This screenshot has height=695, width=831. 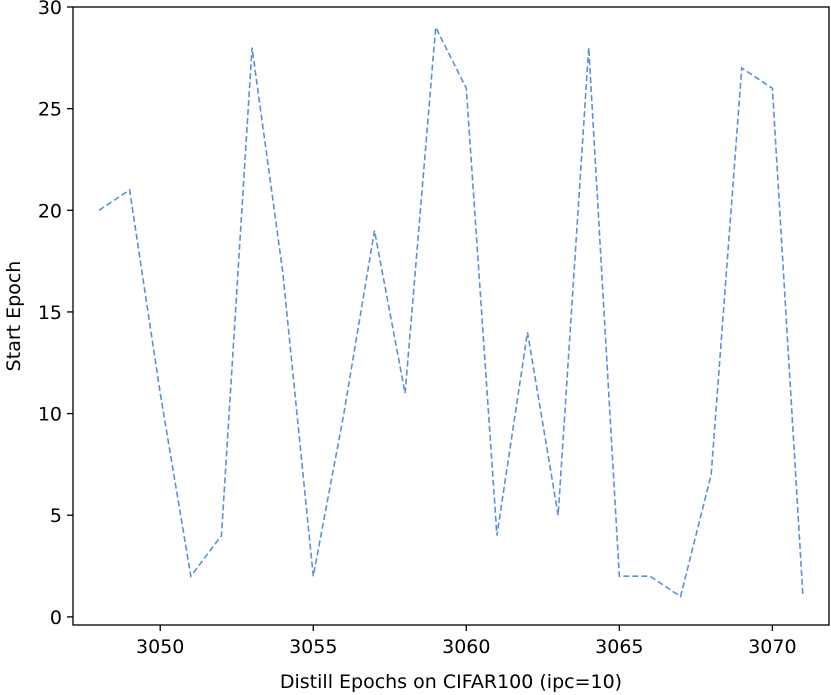 I want to click on x-tick-label: 3055, so click(x=313, y=647).